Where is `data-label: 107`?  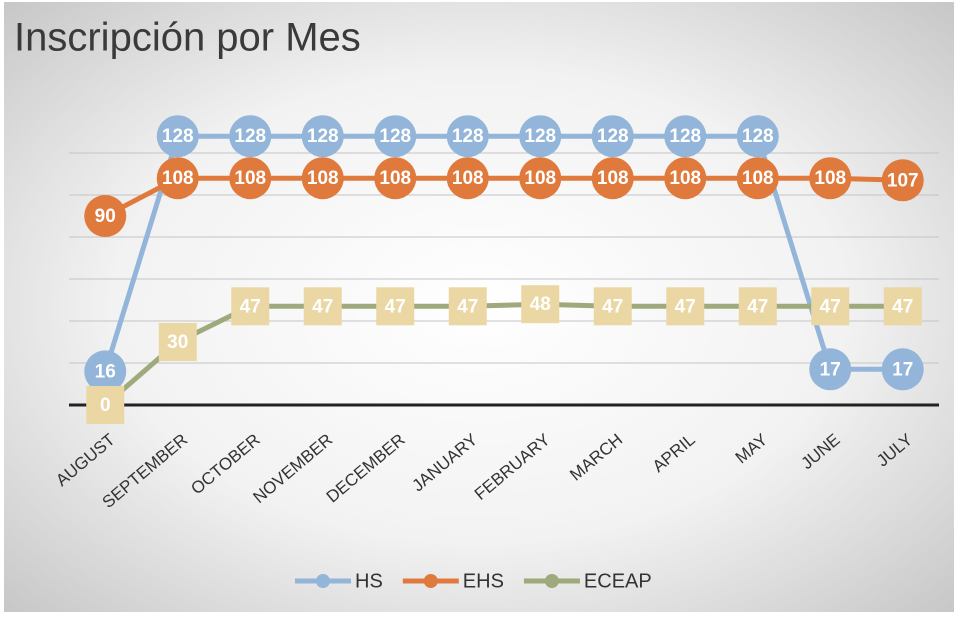
data-label: 107 is located at coordinates (903, 180).